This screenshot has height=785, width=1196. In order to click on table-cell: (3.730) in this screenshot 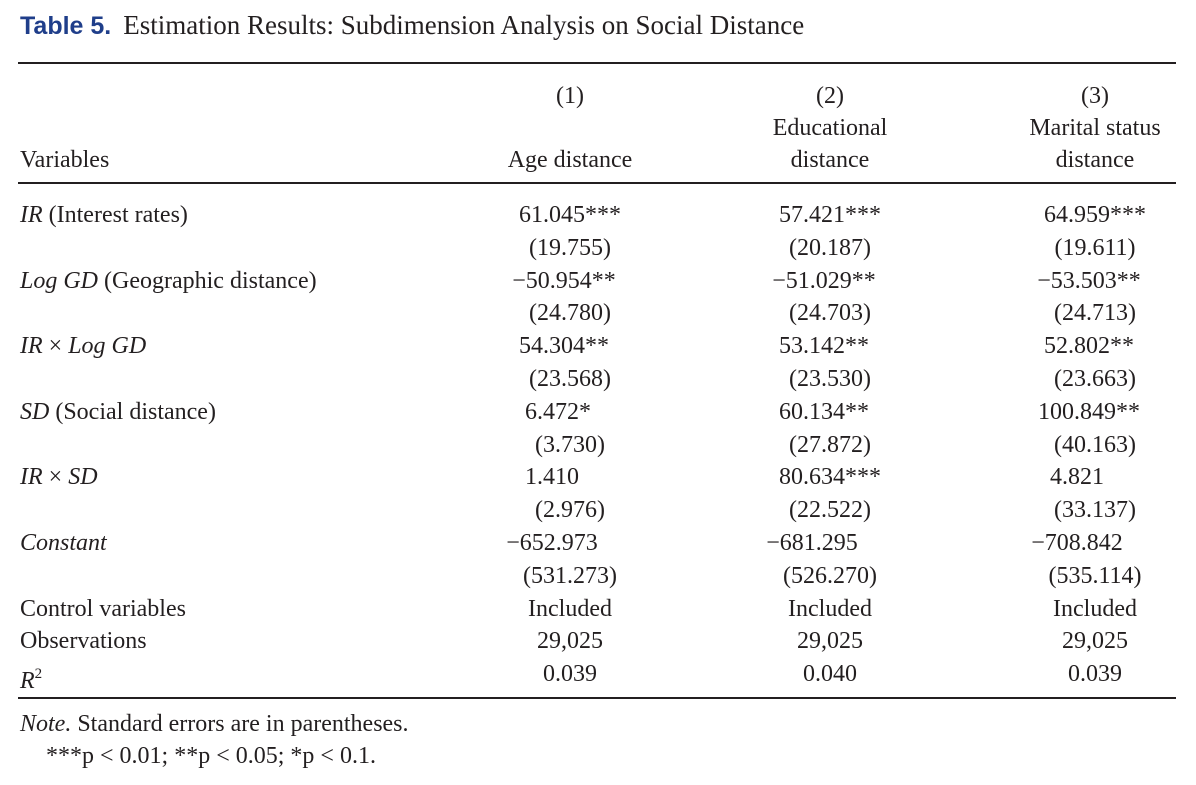, I will do `click(570, 445)`.